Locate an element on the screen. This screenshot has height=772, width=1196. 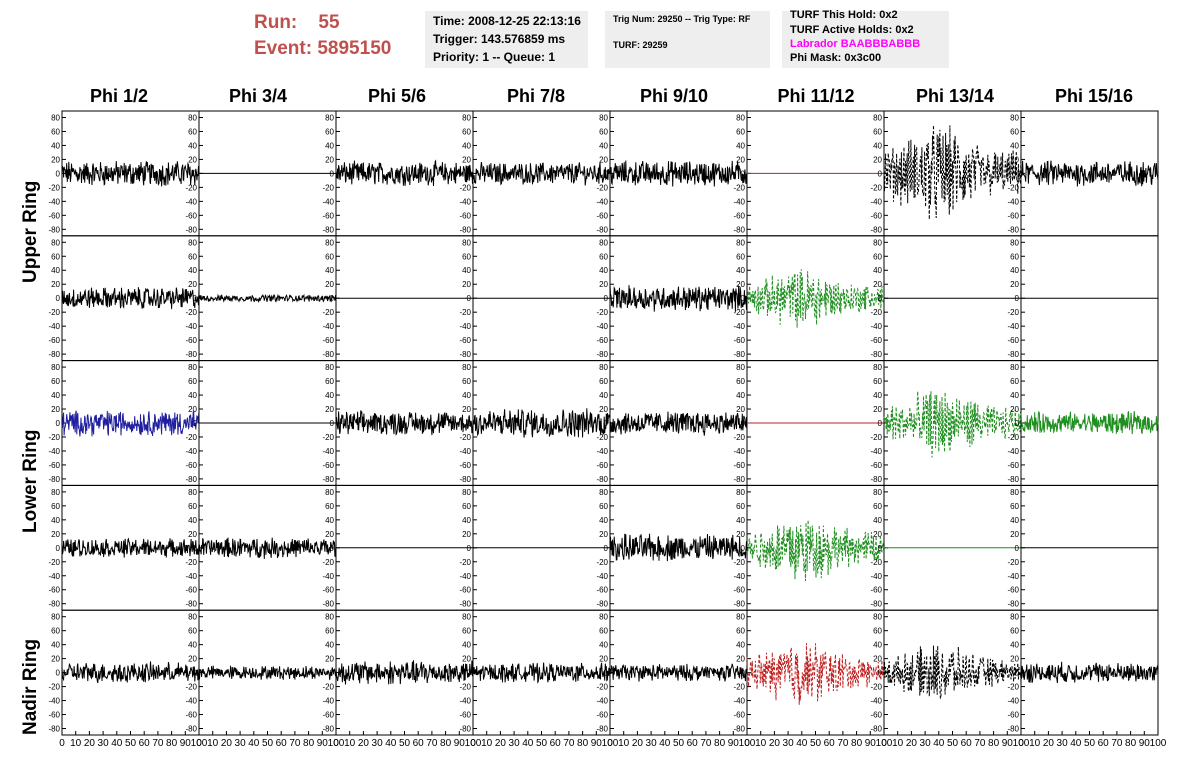
x-tick-label: 60 is located at coordinates (967, 743).